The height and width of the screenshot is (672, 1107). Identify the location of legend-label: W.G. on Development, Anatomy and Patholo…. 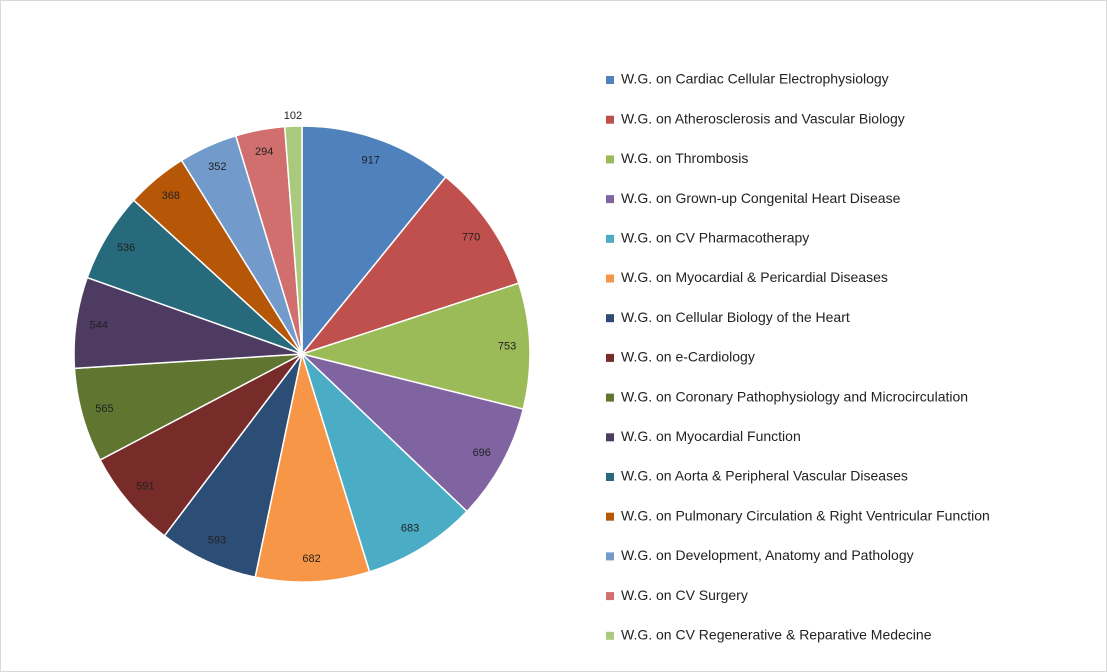
(767, 555).